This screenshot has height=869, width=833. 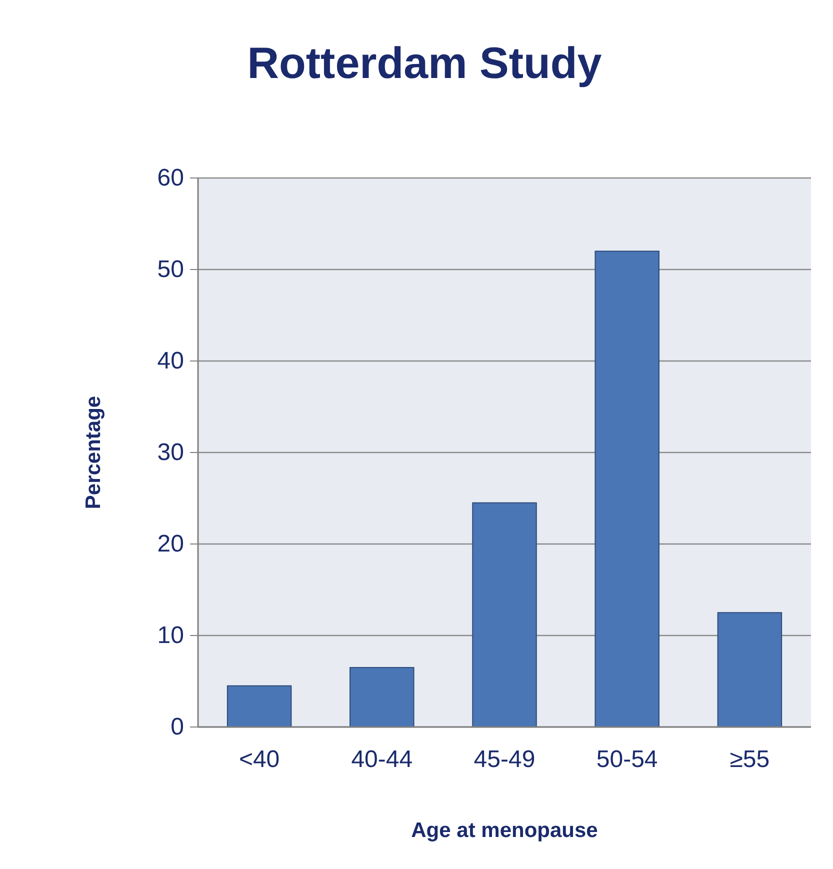 I want to click on x-axis-title: Age at menopause, so click(x=504, y=830).